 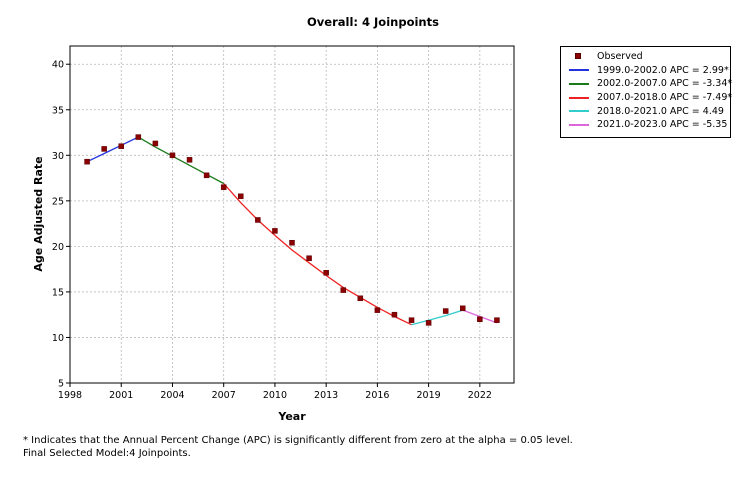 I want to click on y-tick-label: 10, so click(x=58, y=338).